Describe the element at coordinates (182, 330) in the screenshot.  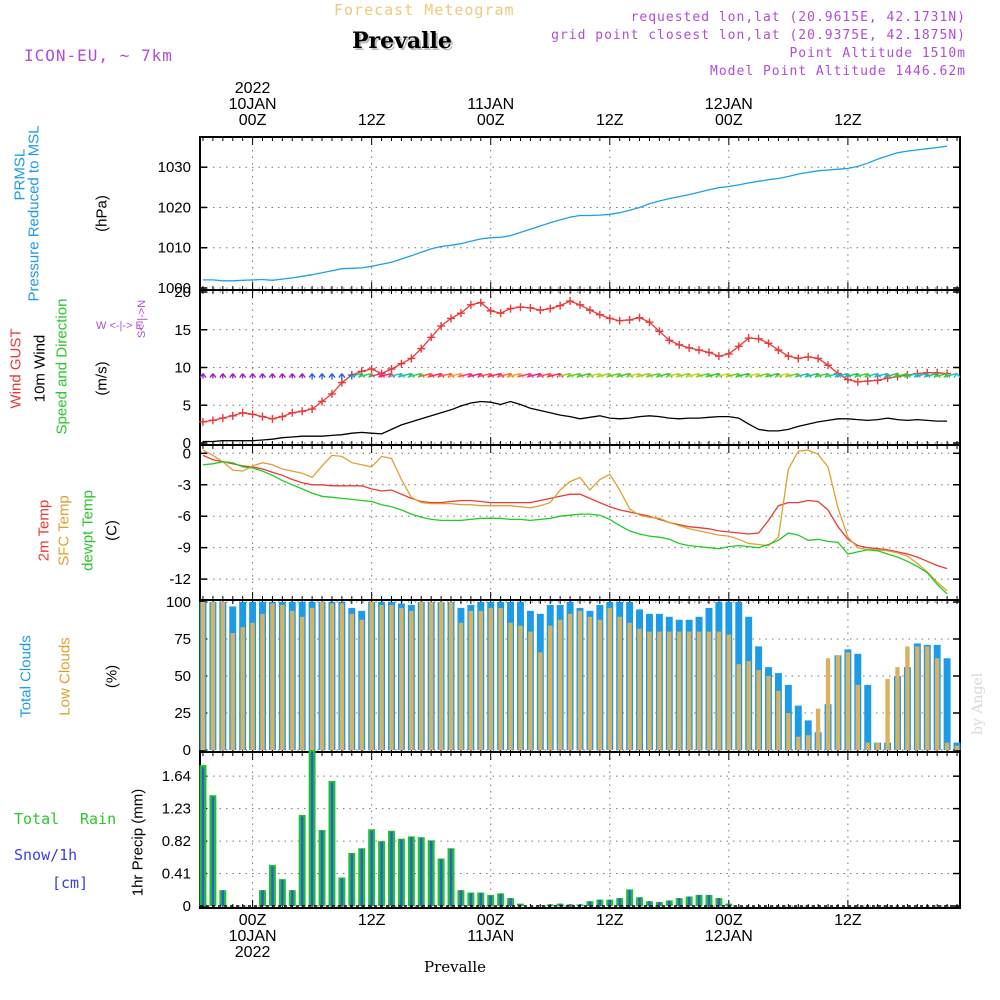
I see `ytick-label-wind: 15` at that location.